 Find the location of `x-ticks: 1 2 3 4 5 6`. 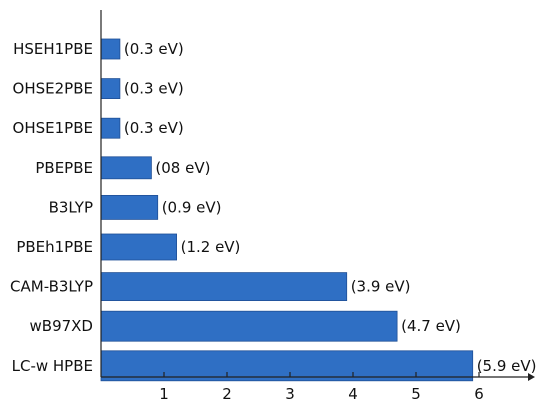

x-ticks: 1 2 3 4 5 6 is located at coordinates (321, 387).